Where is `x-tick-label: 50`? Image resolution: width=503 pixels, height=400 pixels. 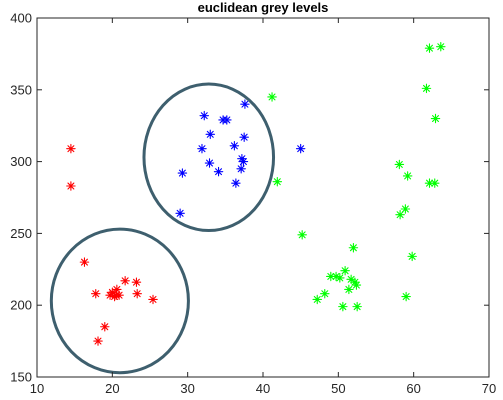
x-tick-label: 50 is located at coordinates (338, 388).